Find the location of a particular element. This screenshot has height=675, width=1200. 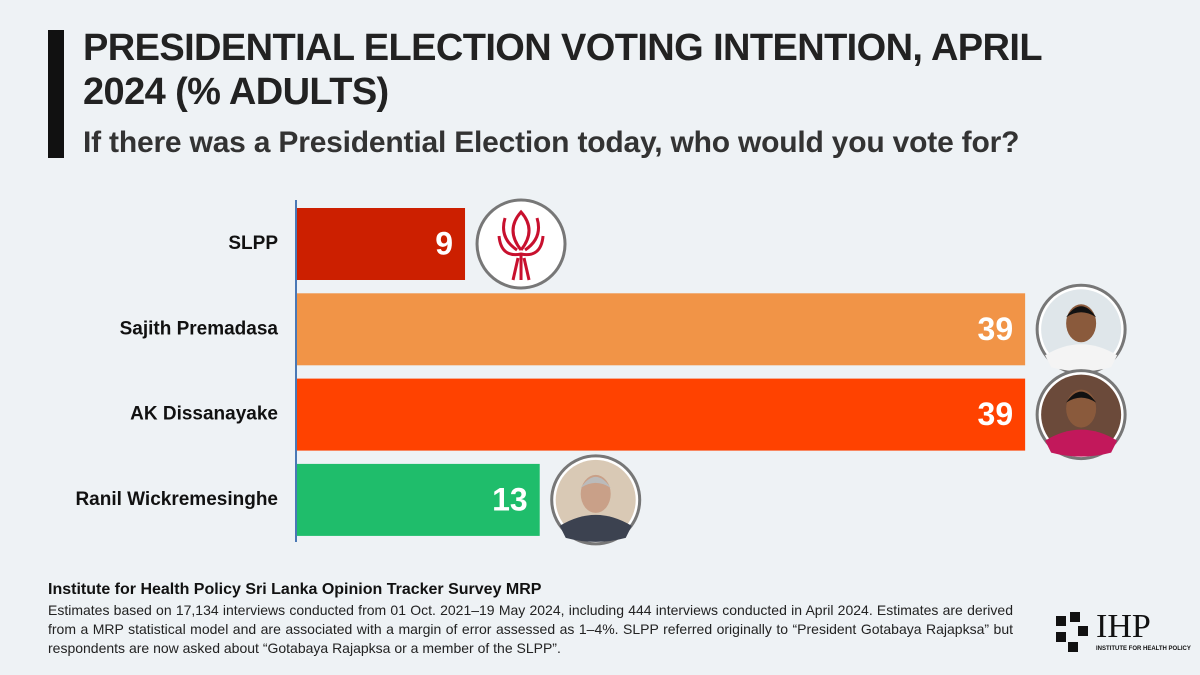

category-label: SLPP is located at coordinates (253, 243).